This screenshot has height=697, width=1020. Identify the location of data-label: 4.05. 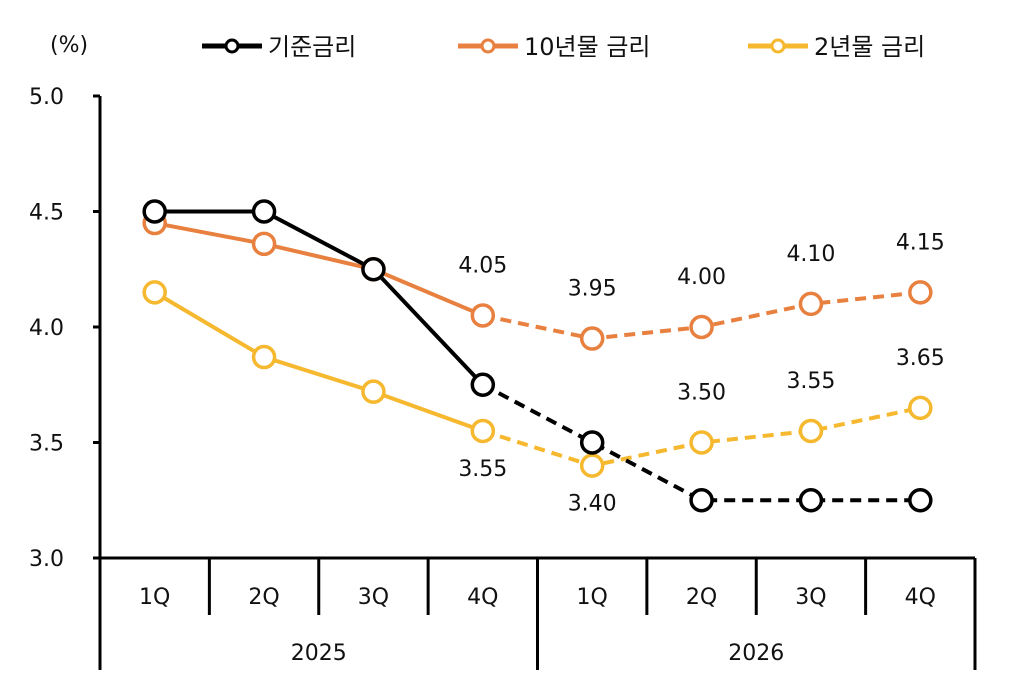
(482, 265).